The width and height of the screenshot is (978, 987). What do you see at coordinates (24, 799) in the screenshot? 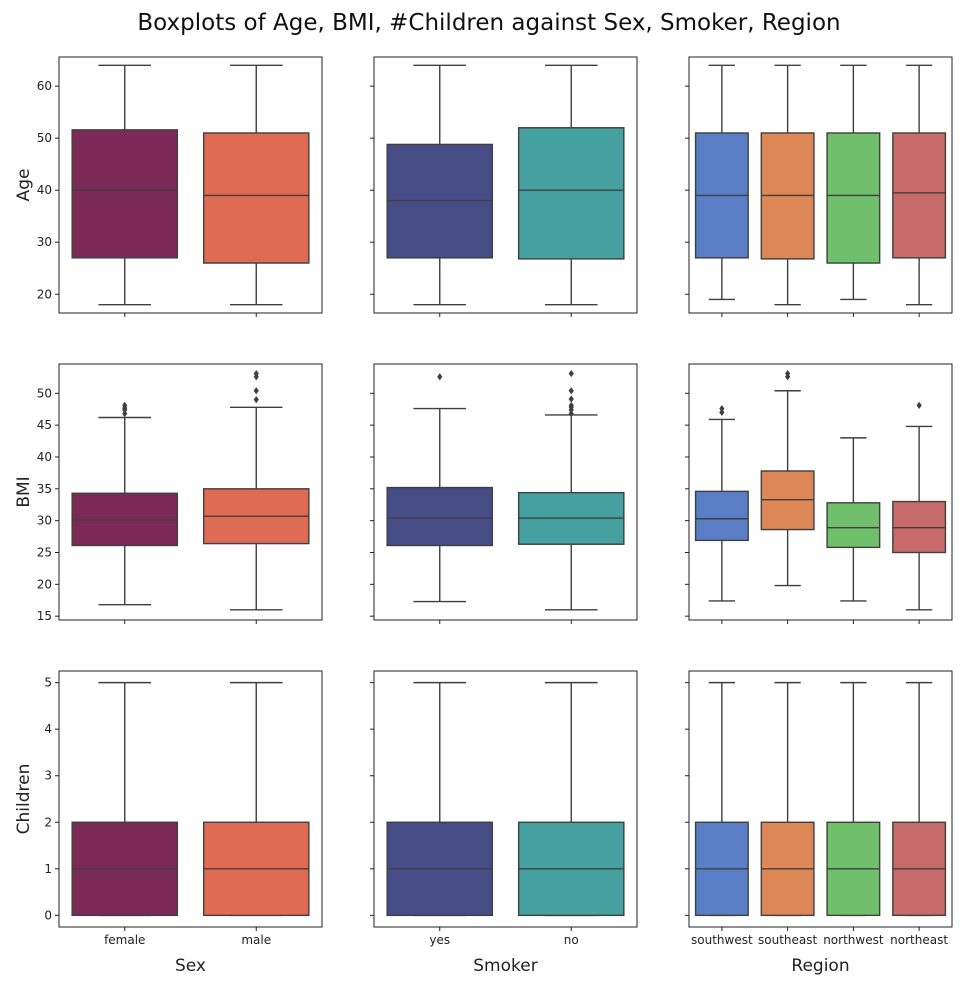
I see `yaxis-label-children: Children` at bounding box center [24, 799].